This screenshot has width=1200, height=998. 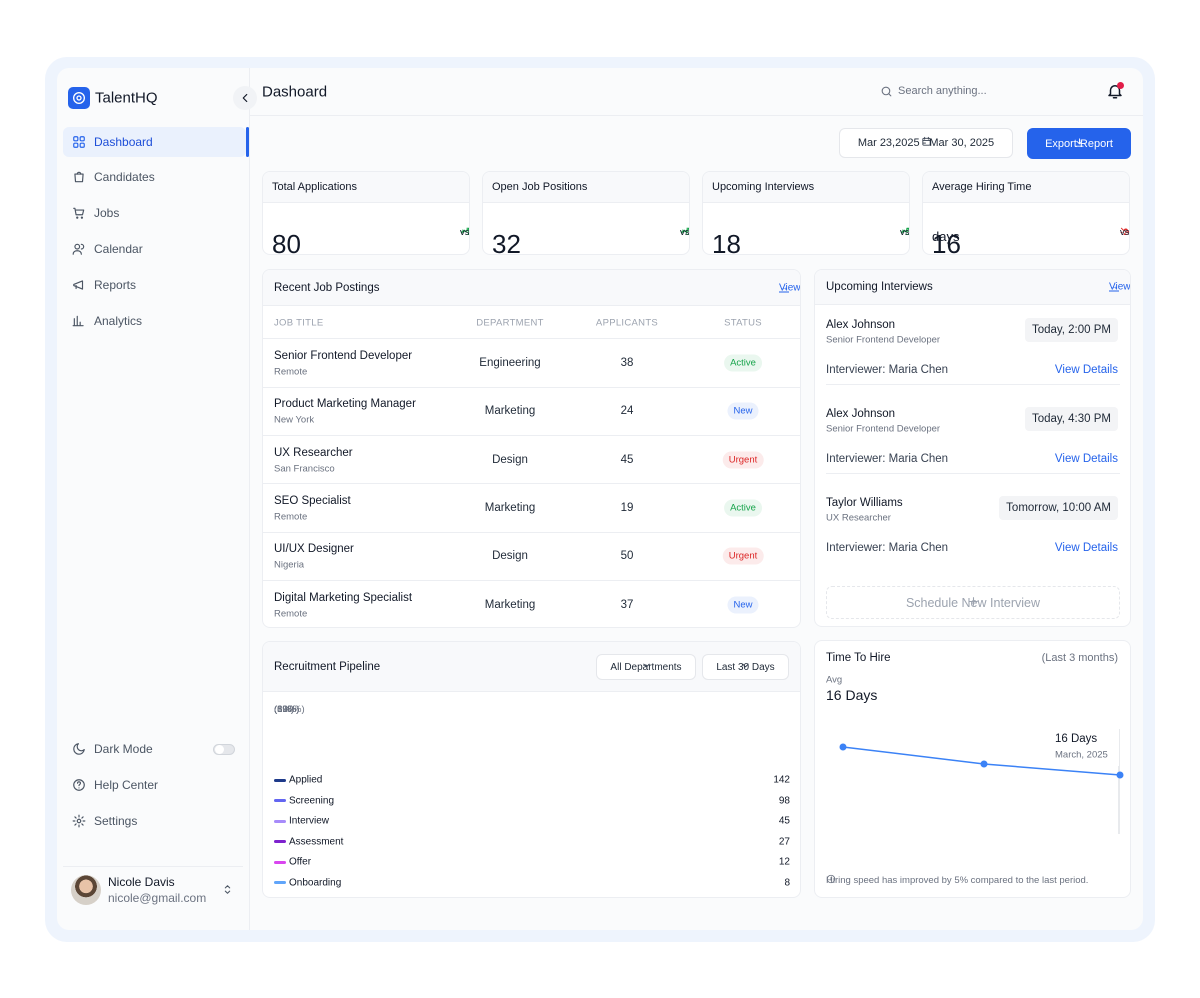 What do you see at coordinates (299, 323) in the screenshot?
I see `column-header: JOB TITLE` at bounding box center [299, 323].